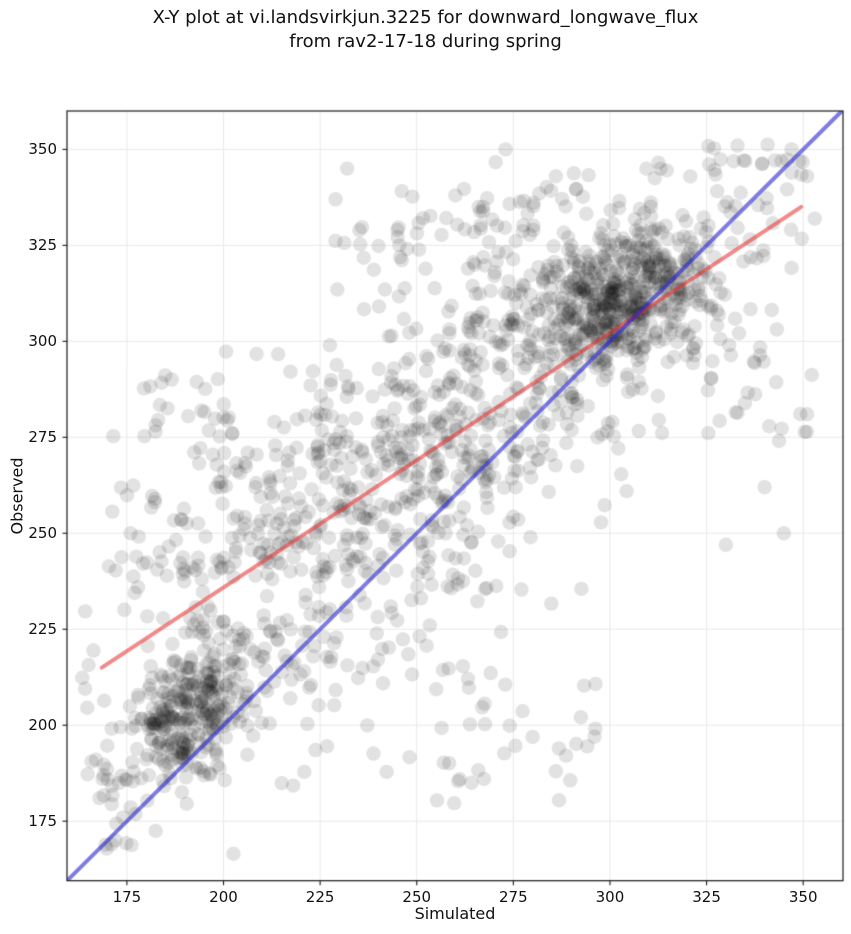 The width and height of the screenshot is (851, 934). I want to click on x-axis-label: Simulated, so click(455, 913).